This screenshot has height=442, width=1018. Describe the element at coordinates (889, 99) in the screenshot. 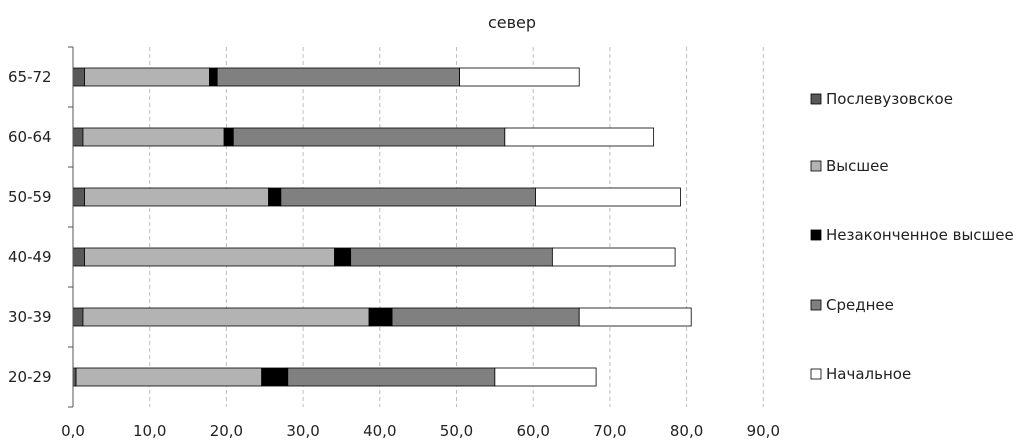

I see `legend-label: Послевузовское` at that location.